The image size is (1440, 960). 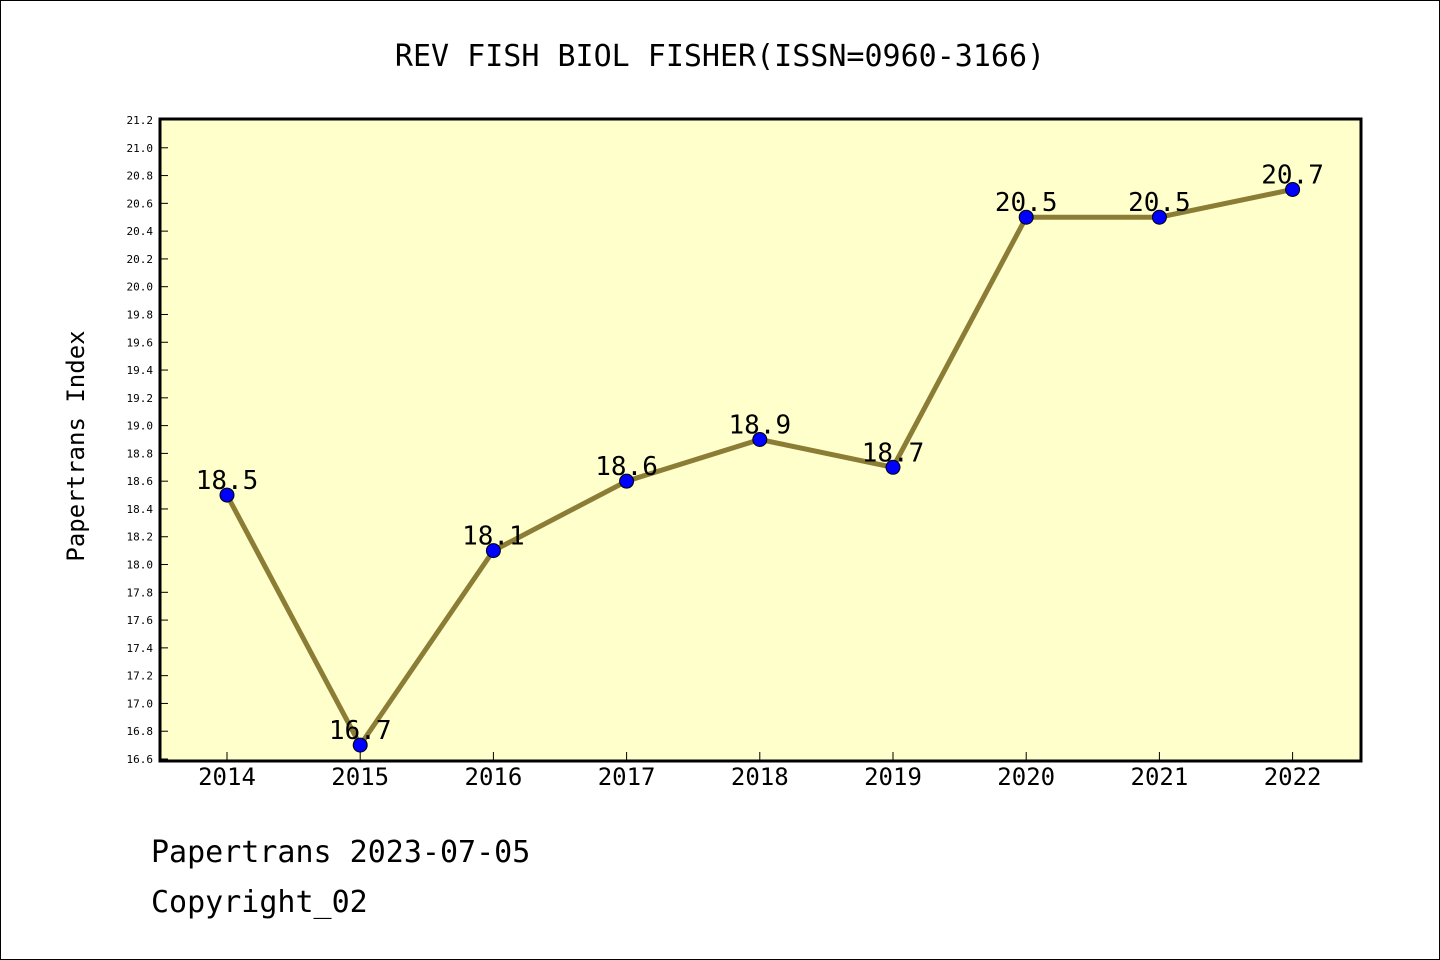 What do you see at coordinates (893, 453) in the screenshot?
I see `data-label: 18.7` at bounding box center [893, 453].